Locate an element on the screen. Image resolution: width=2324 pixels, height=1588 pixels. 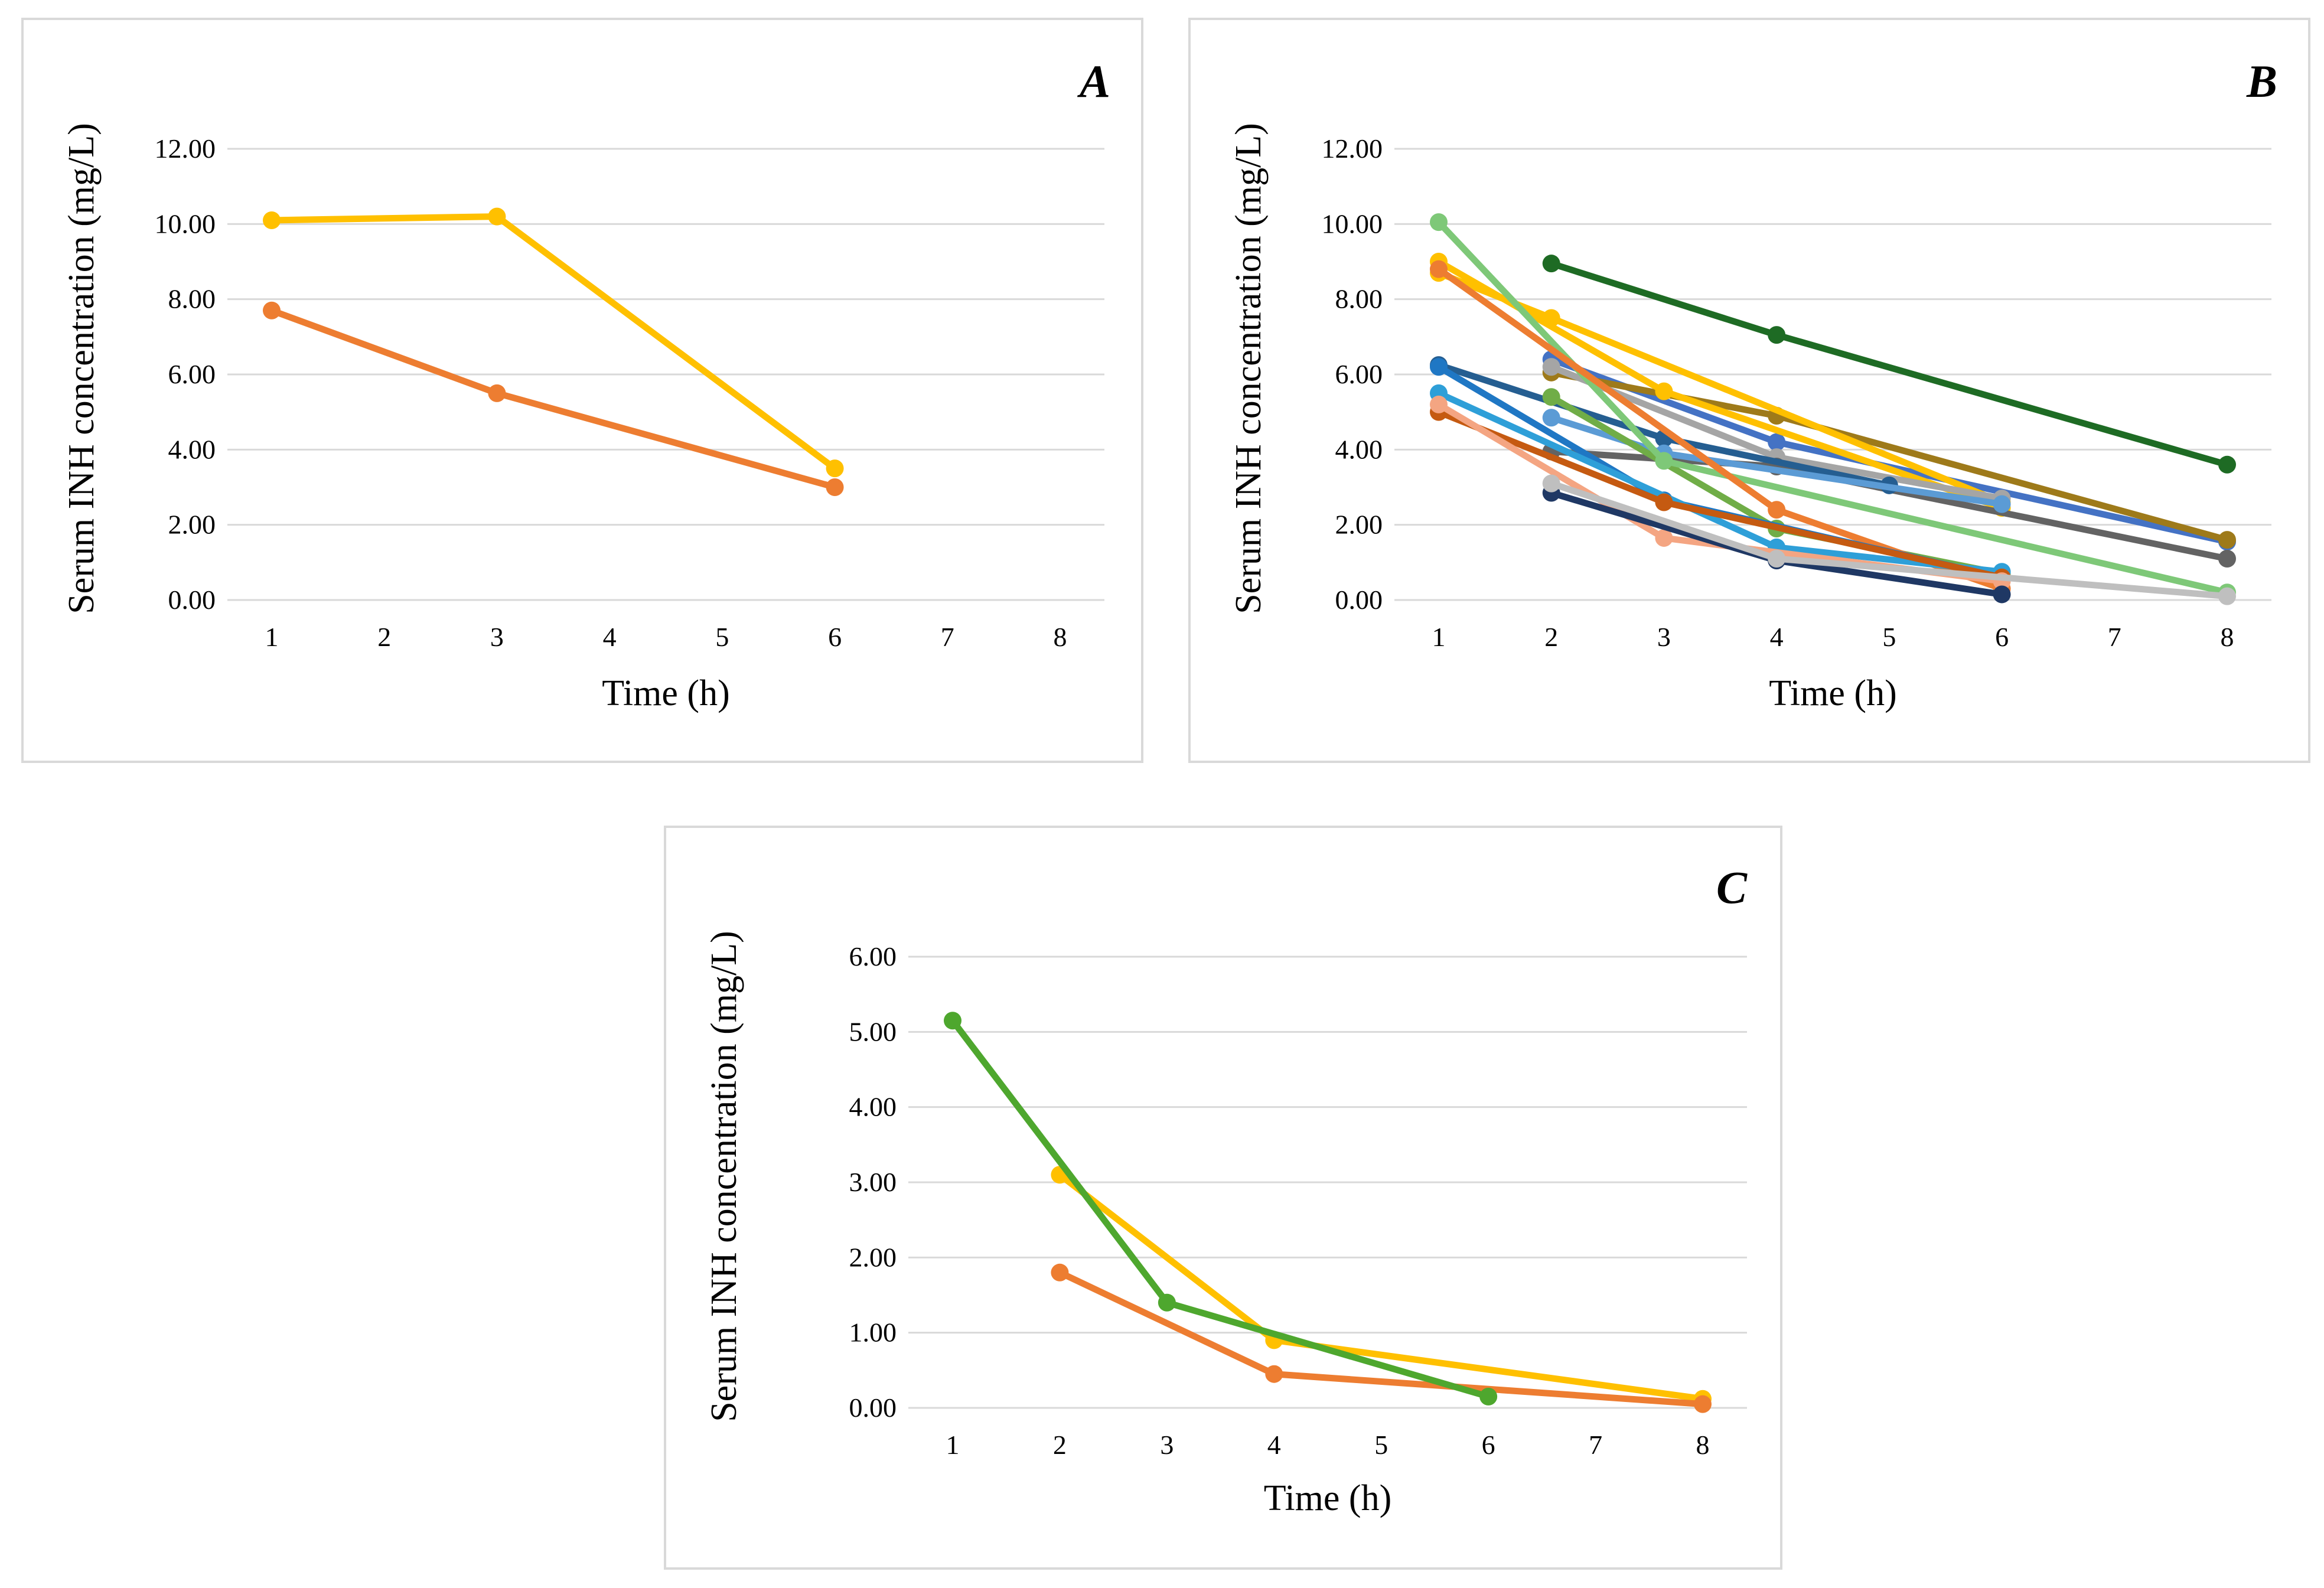
y-tick-label: 3.00 is located at coordinates (873, 1182).